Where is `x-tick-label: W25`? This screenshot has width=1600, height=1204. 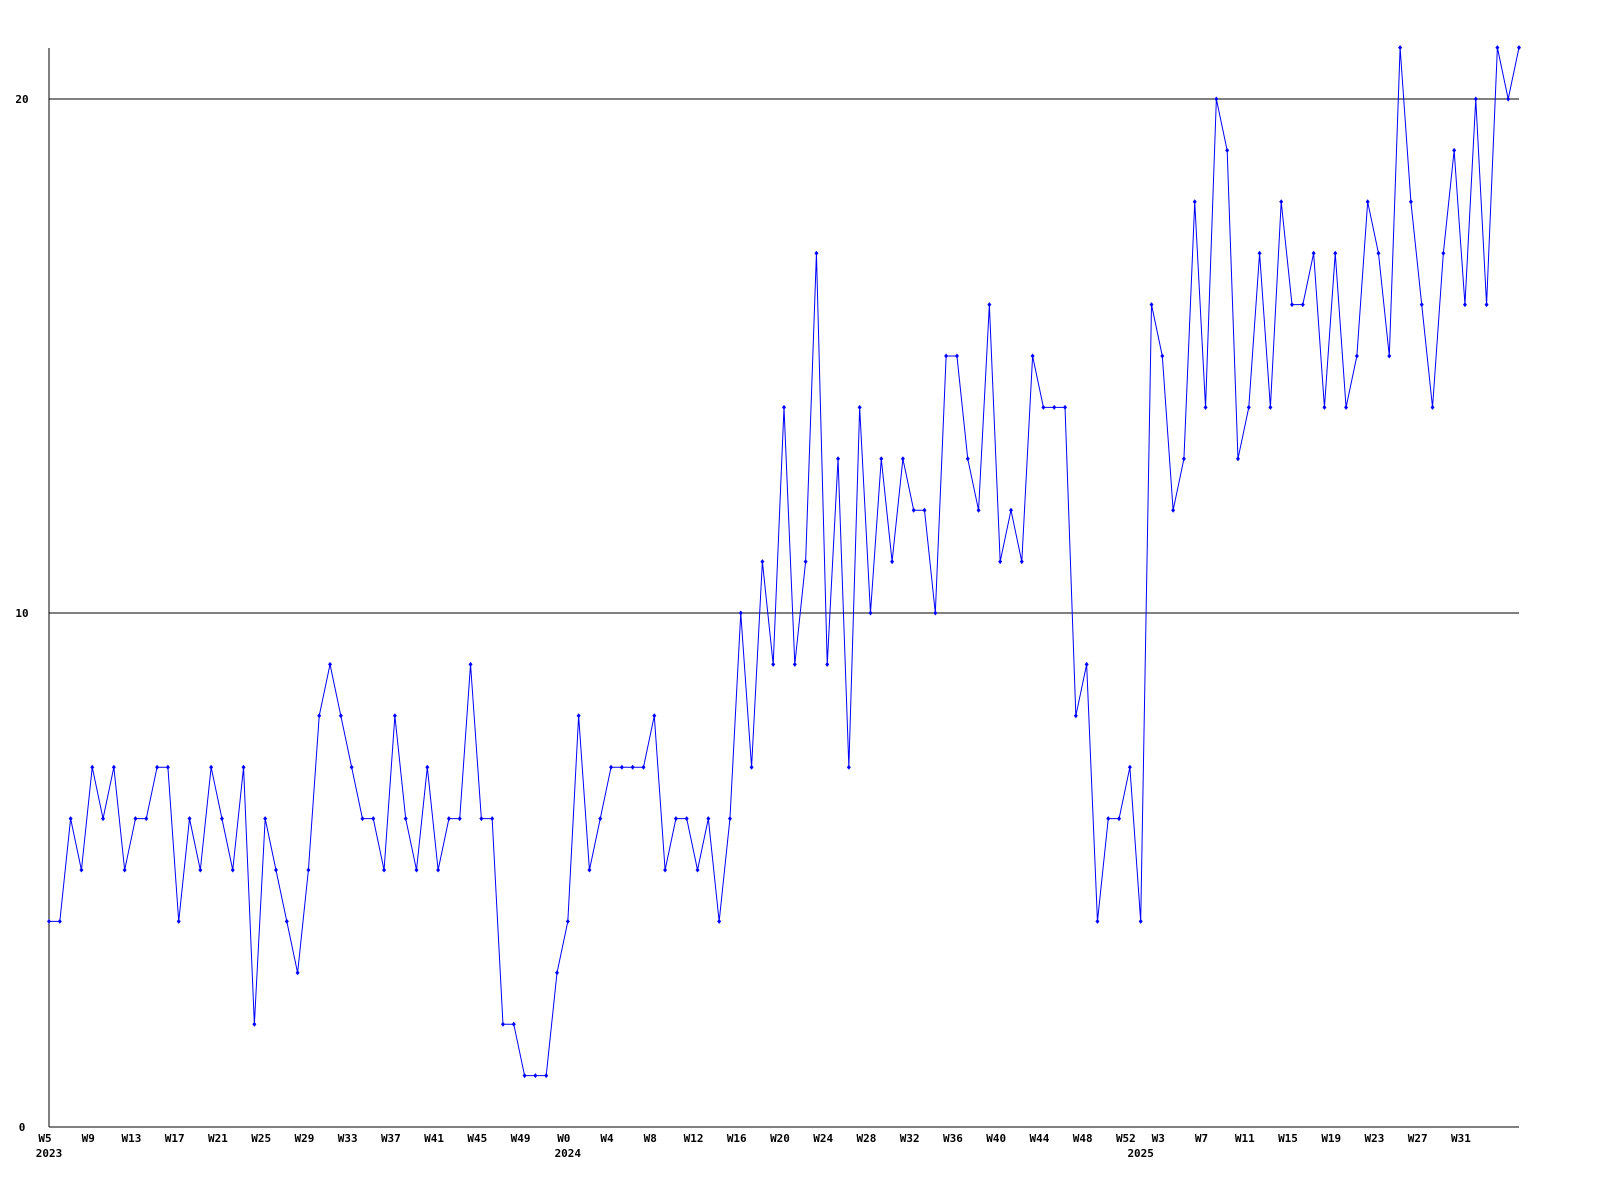
x-tick-label: W25 is located at coordinates (261, 1138).